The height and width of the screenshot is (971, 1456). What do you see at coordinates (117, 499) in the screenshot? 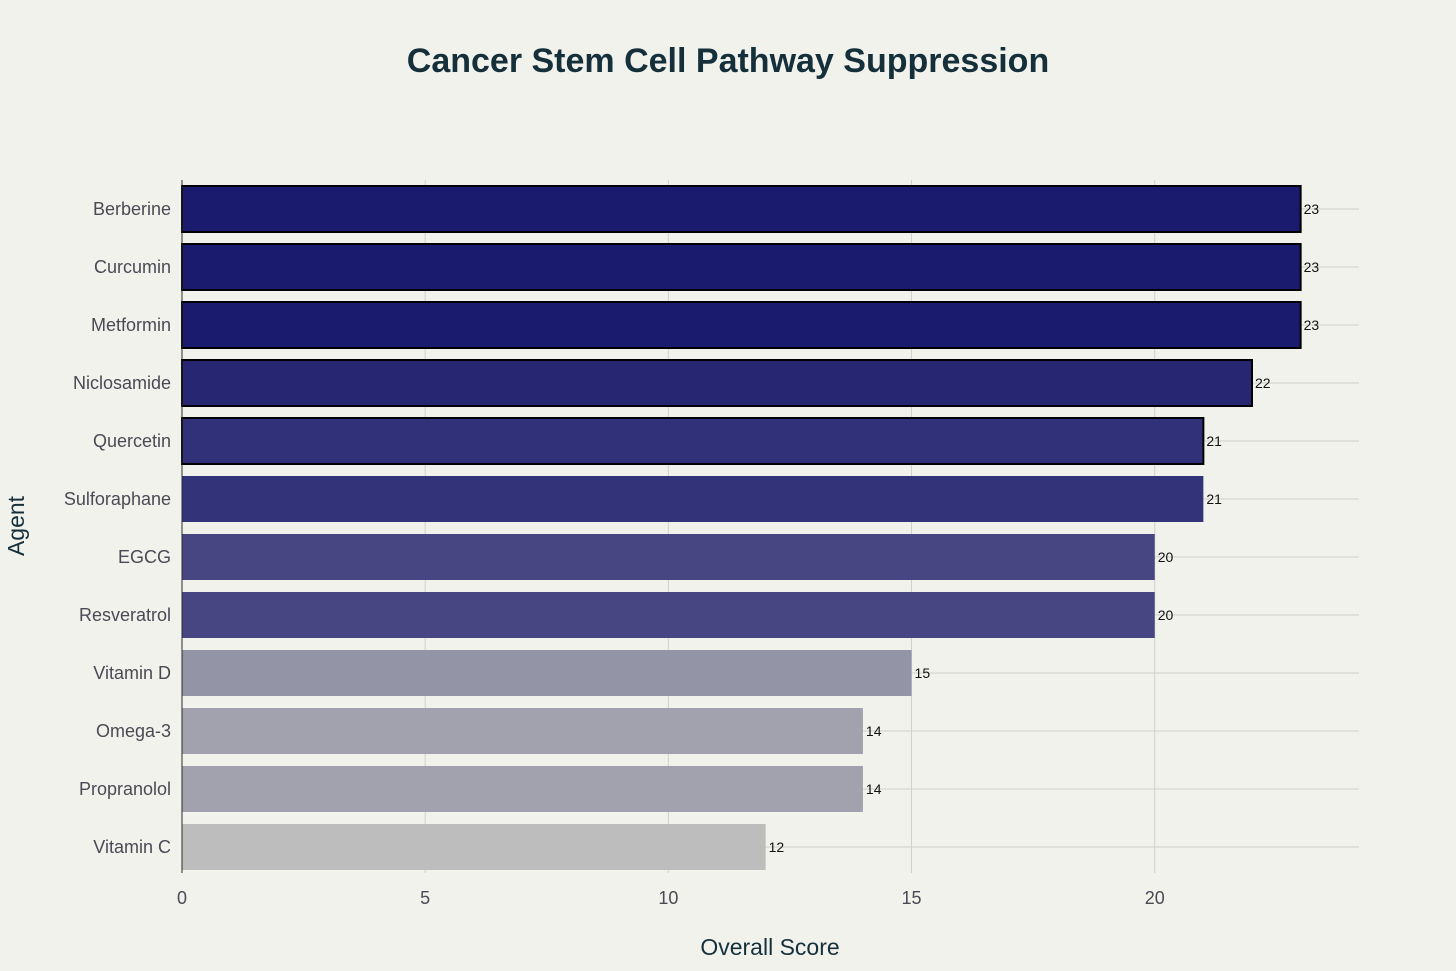
I see `y-tick-label: Sulforaphane` at bounding box center [117, 499].